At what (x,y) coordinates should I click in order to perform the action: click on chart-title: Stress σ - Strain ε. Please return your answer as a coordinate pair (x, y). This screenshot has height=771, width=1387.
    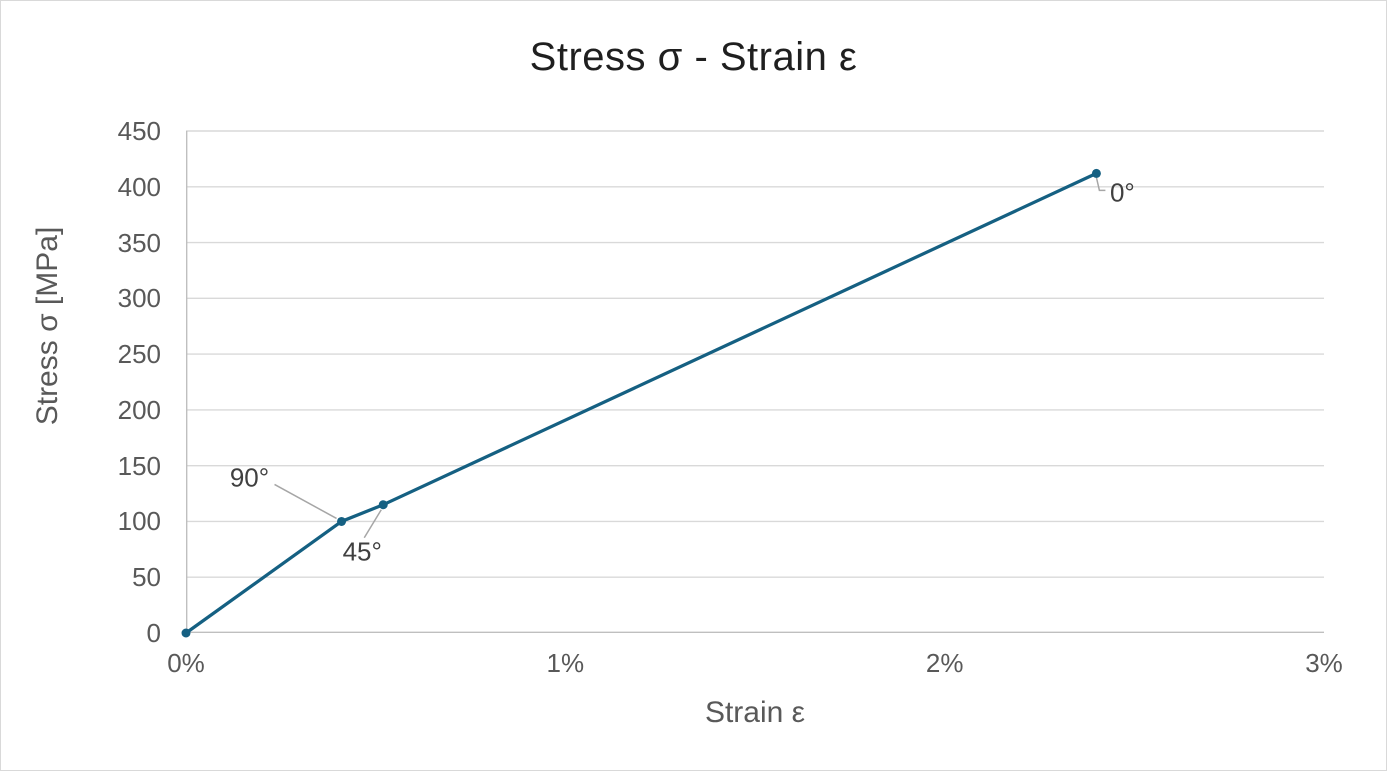
    Looking at the image, I should click on (693, 57).